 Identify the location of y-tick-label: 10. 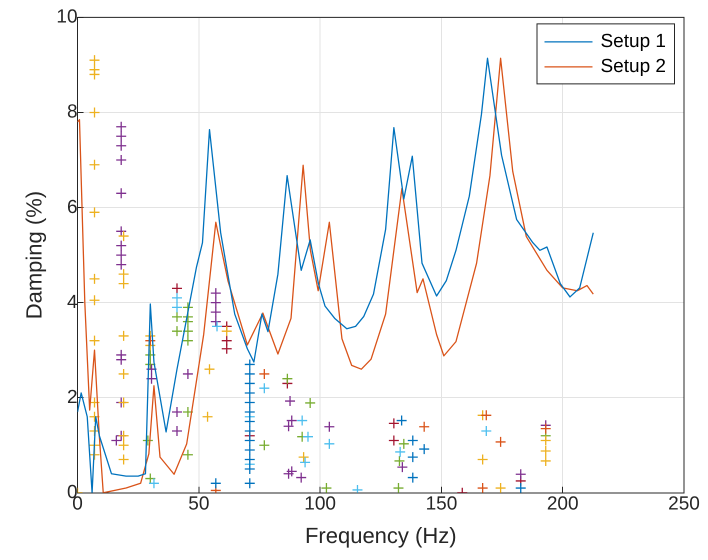
(67, 17).